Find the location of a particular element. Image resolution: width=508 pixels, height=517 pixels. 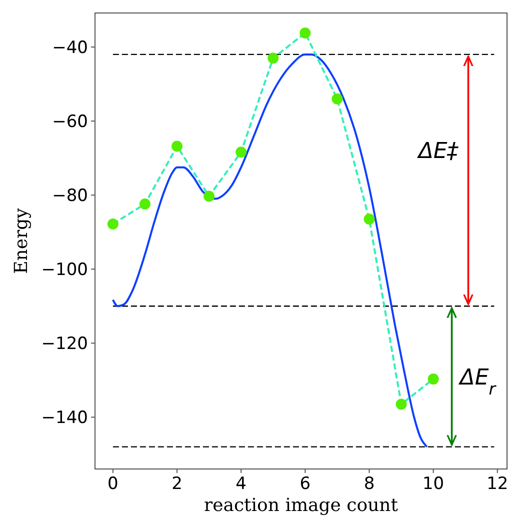

y-tick-label: −40 is located at coordinates (70, 48).